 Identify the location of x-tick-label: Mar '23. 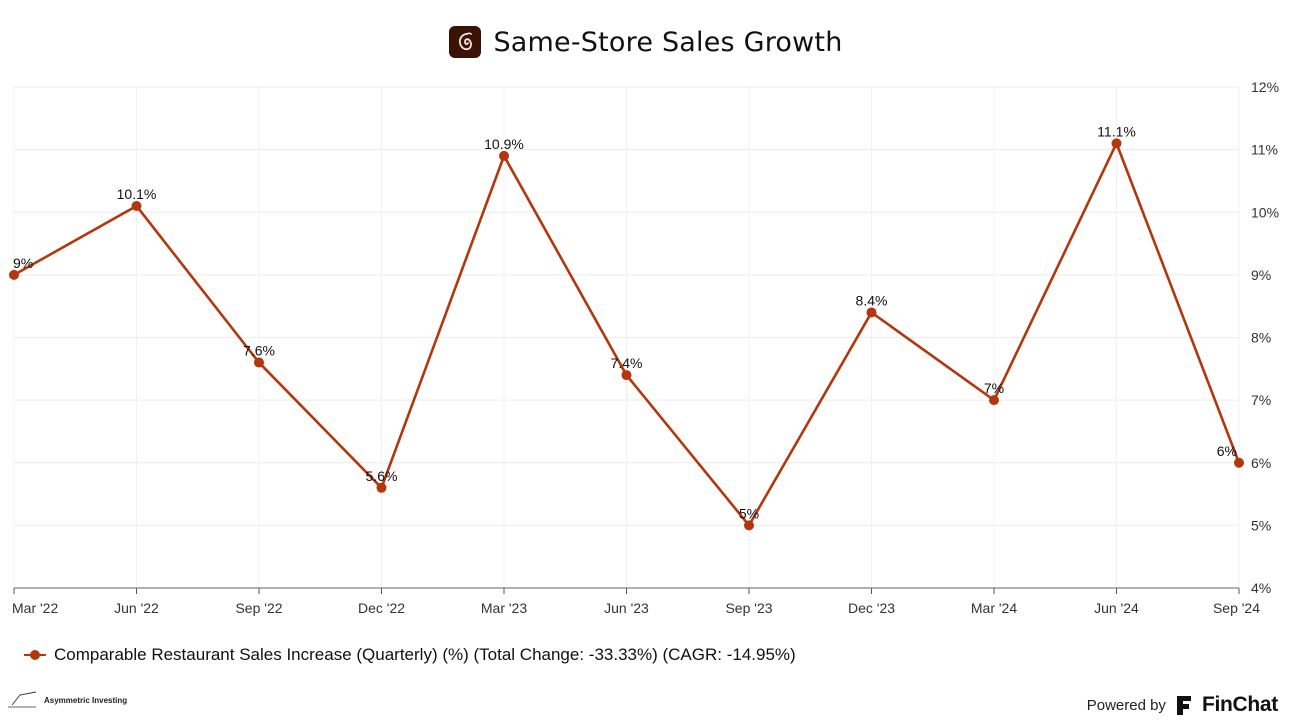
(504, 608).